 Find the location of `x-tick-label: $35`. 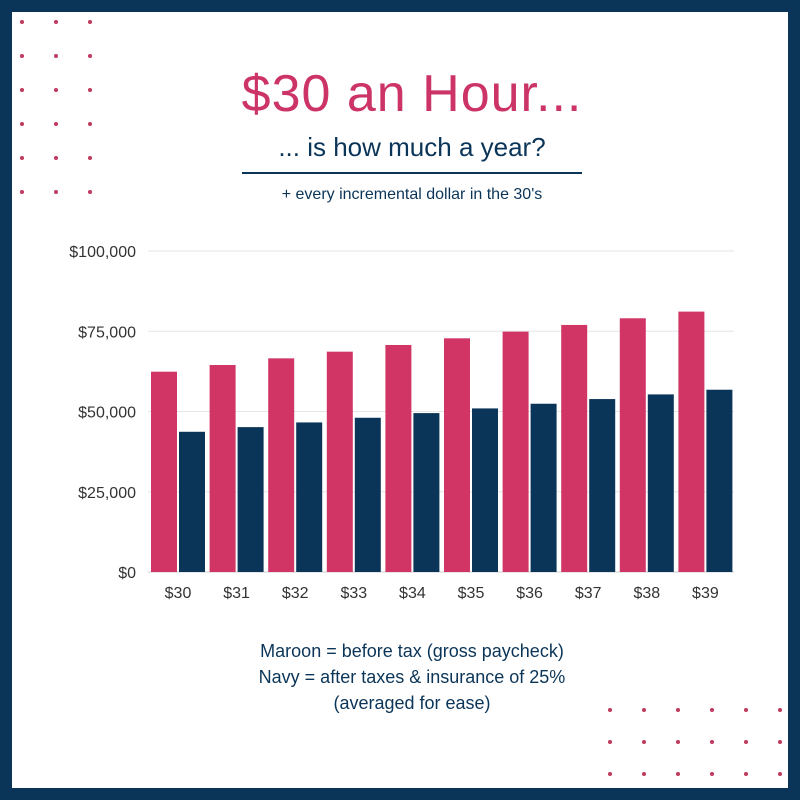

x-tick-label: $35 is located at coordinates (471, 593).